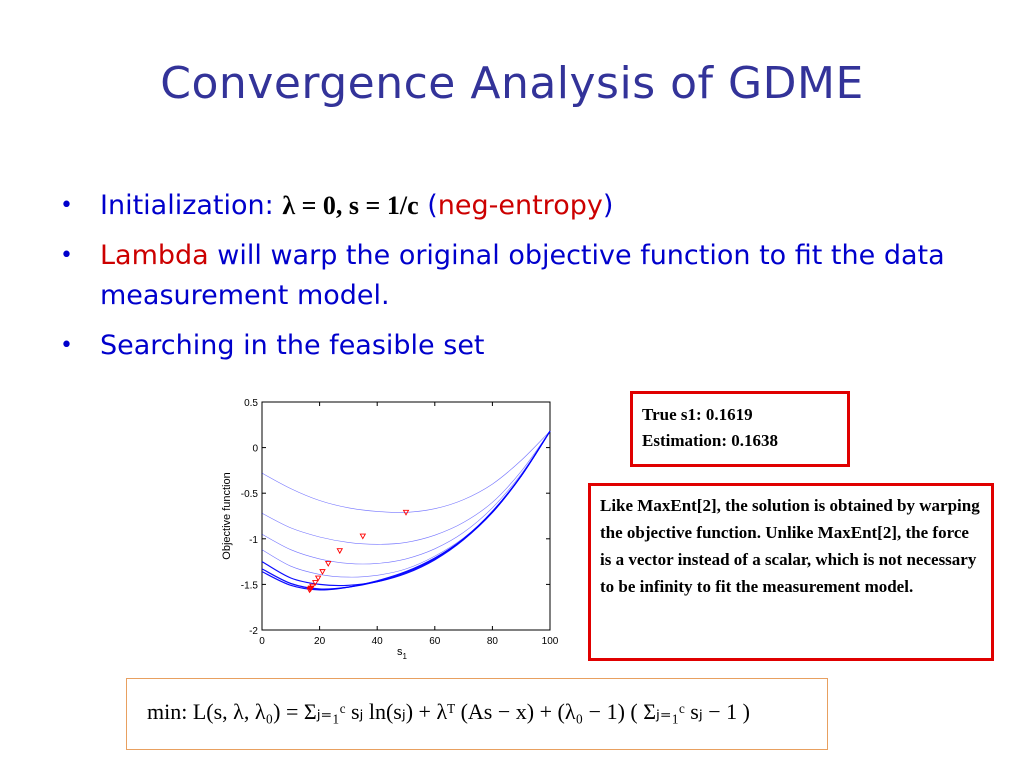 The image size is (1024, 768). What do you see at coordinates (550, 641) in the screenshot?
I see `x-tick-label: 100` at bounding box center [550, 641].